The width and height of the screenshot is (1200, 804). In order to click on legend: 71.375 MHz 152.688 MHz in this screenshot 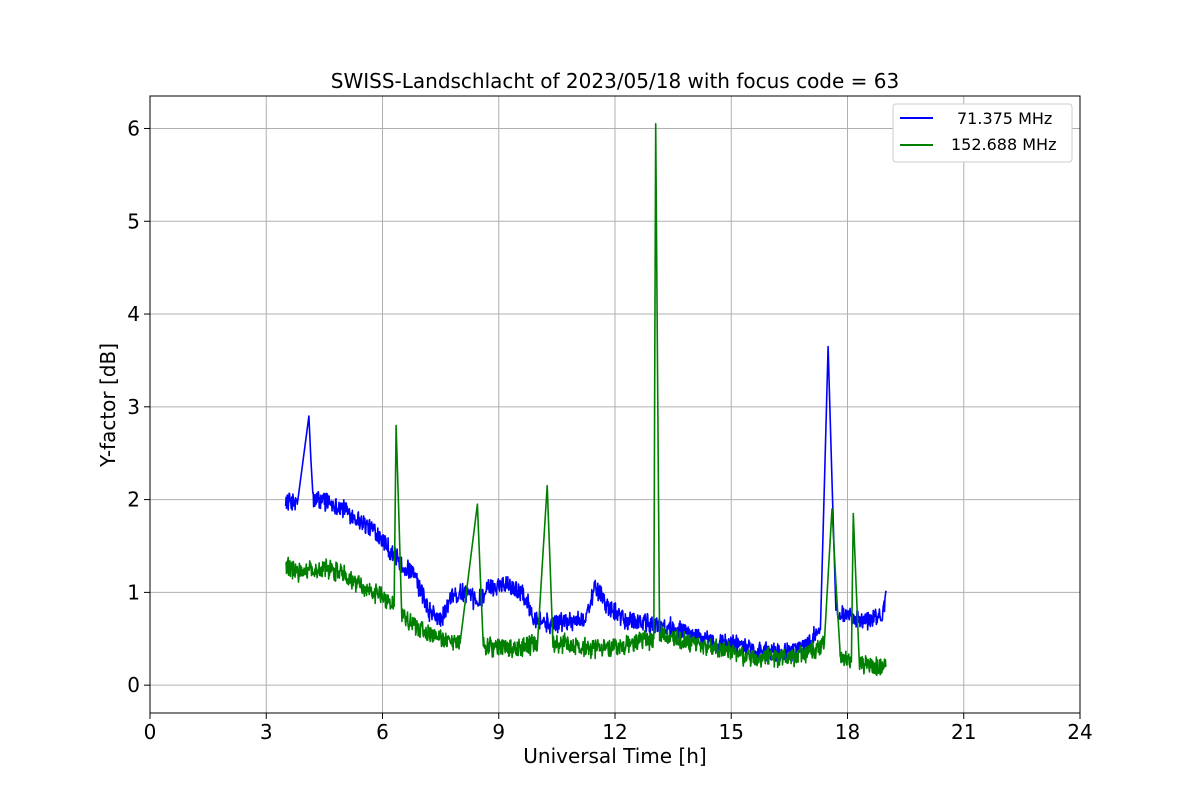, I will do `click(982, 133)`.